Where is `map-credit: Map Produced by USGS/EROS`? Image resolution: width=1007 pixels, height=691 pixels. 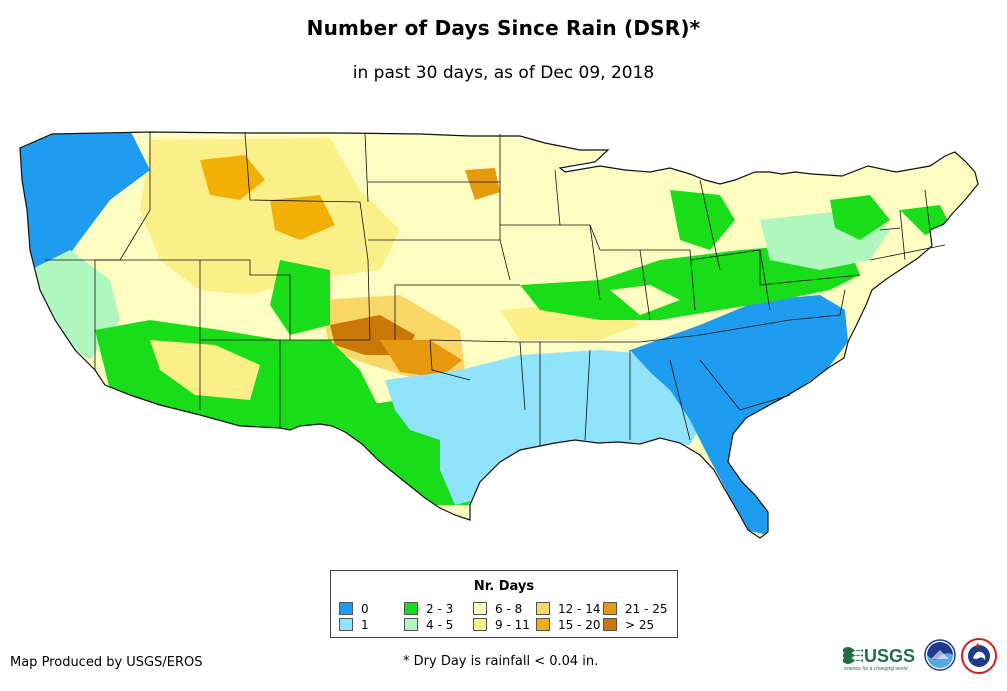 map-credit: Map Produced by USGS/EROS is located at coordinates (106, 662).